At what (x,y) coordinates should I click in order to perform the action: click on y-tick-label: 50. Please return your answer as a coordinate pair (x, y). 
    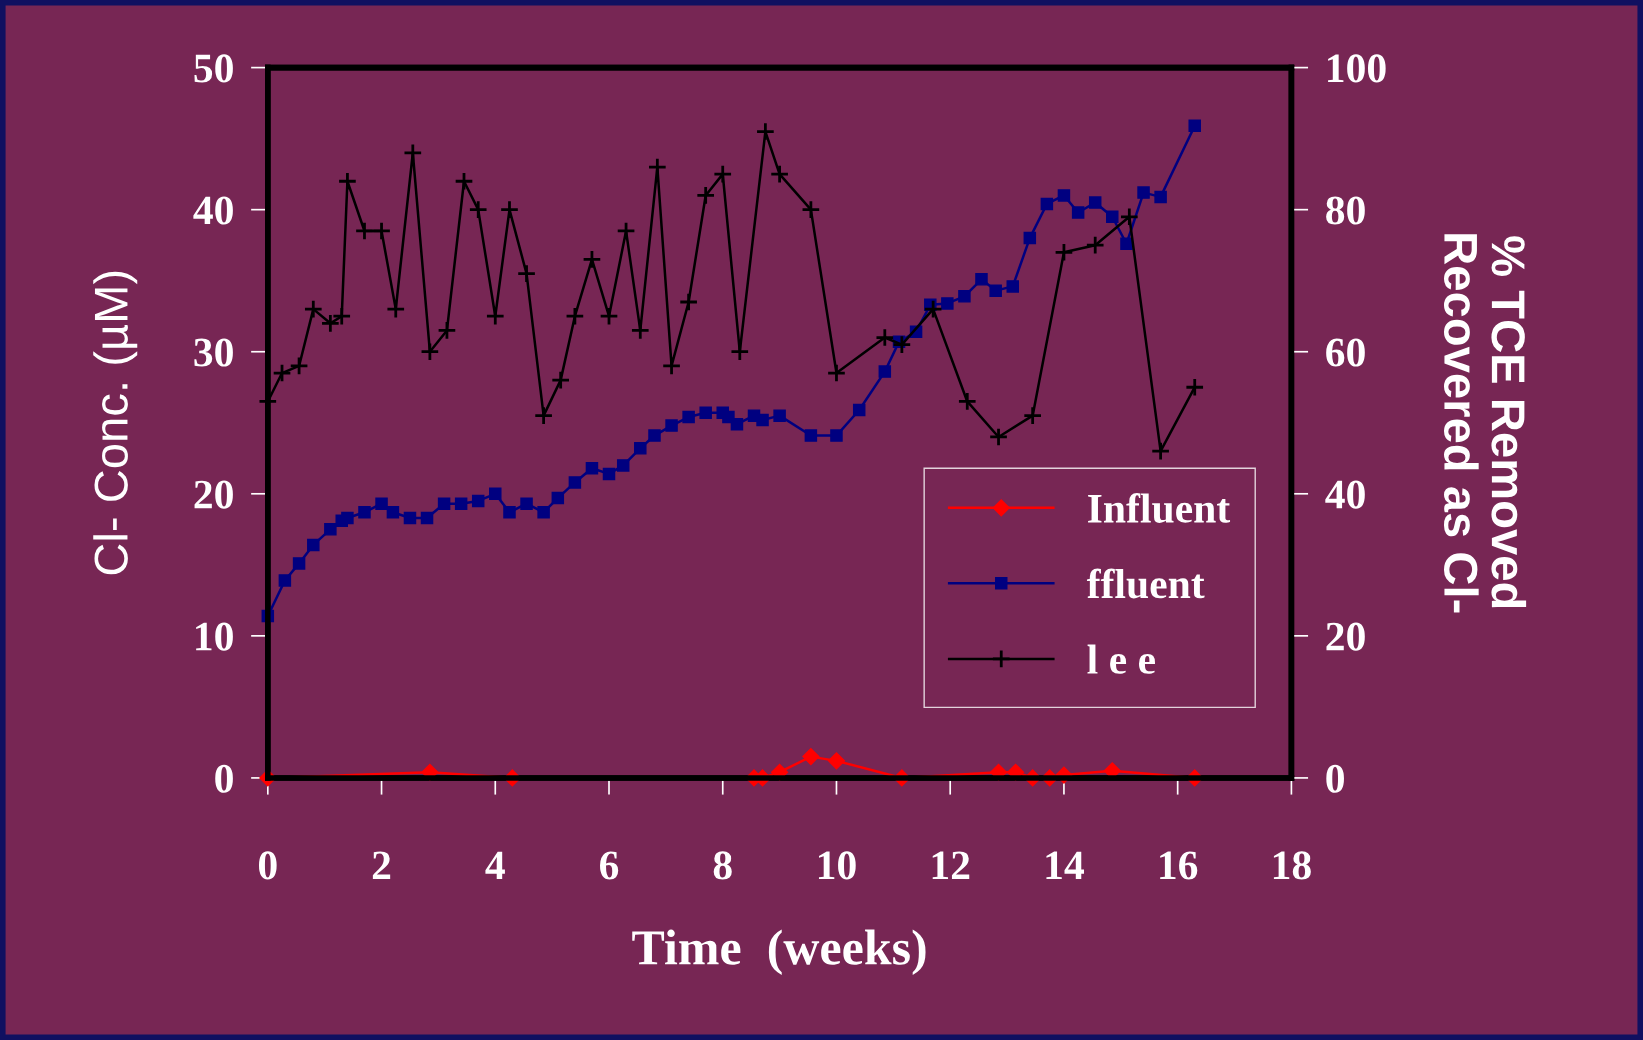
    Looking at the image, I should click on (213, 68).